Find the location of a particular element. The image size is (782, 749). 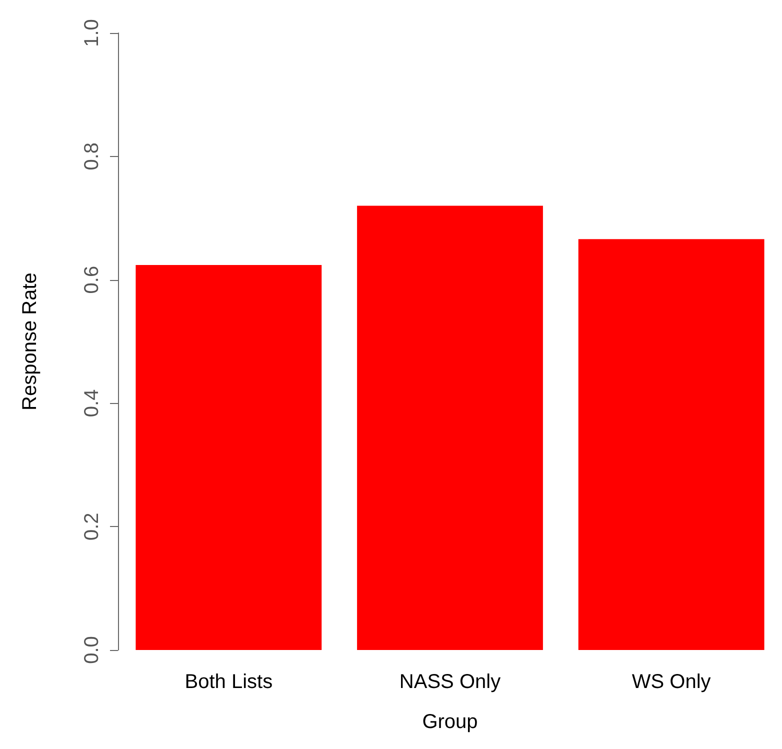

x-tick-label: NASS Only is located at coordinates (450, 682).